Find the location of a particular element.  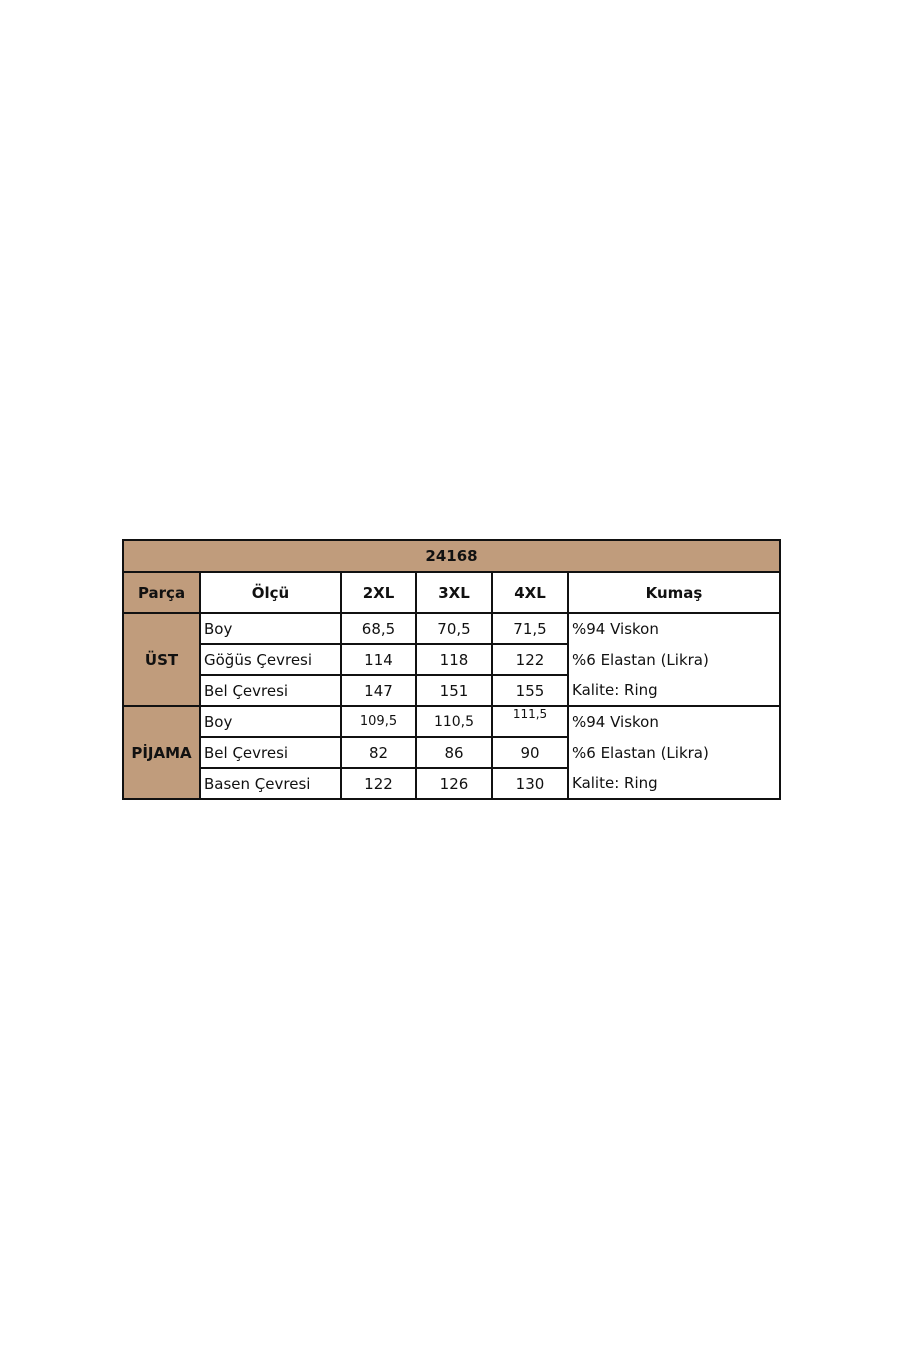

header-2xl: 2XL is located at coordinates (378, 592).